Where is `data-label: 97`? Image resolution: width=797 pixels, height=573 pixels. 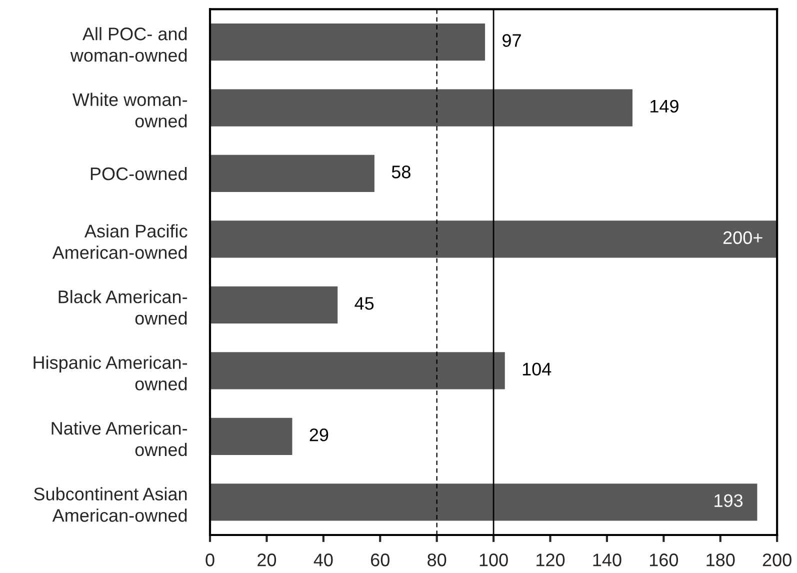 data-label: 97 is located at coordinates (511, 40).